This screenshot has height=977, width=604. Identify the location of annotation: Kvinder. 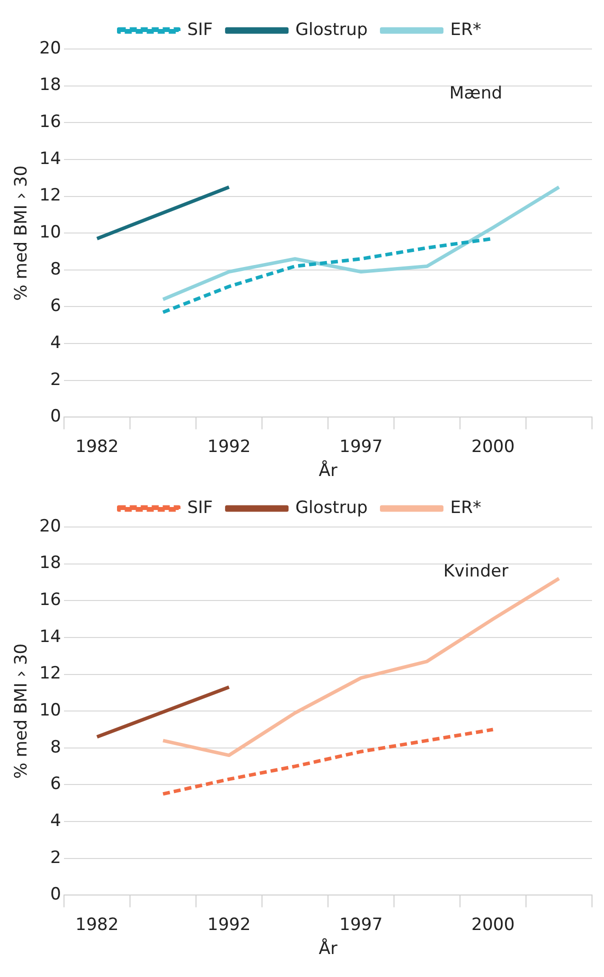
(475, 571).